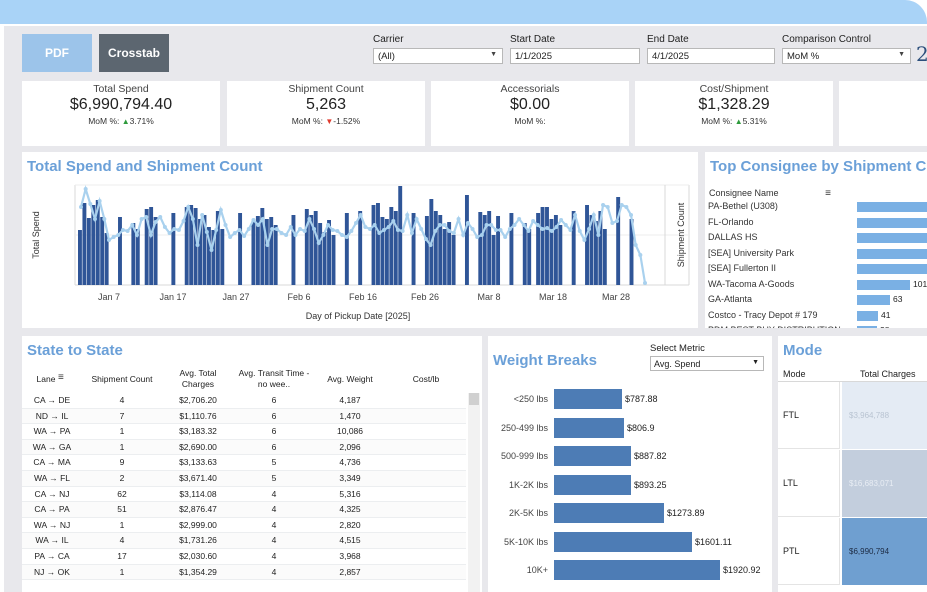  Describe the element at coordinates (350, 379) in the screenshot. I see `state-column-header: Avg. Weight` at that location.